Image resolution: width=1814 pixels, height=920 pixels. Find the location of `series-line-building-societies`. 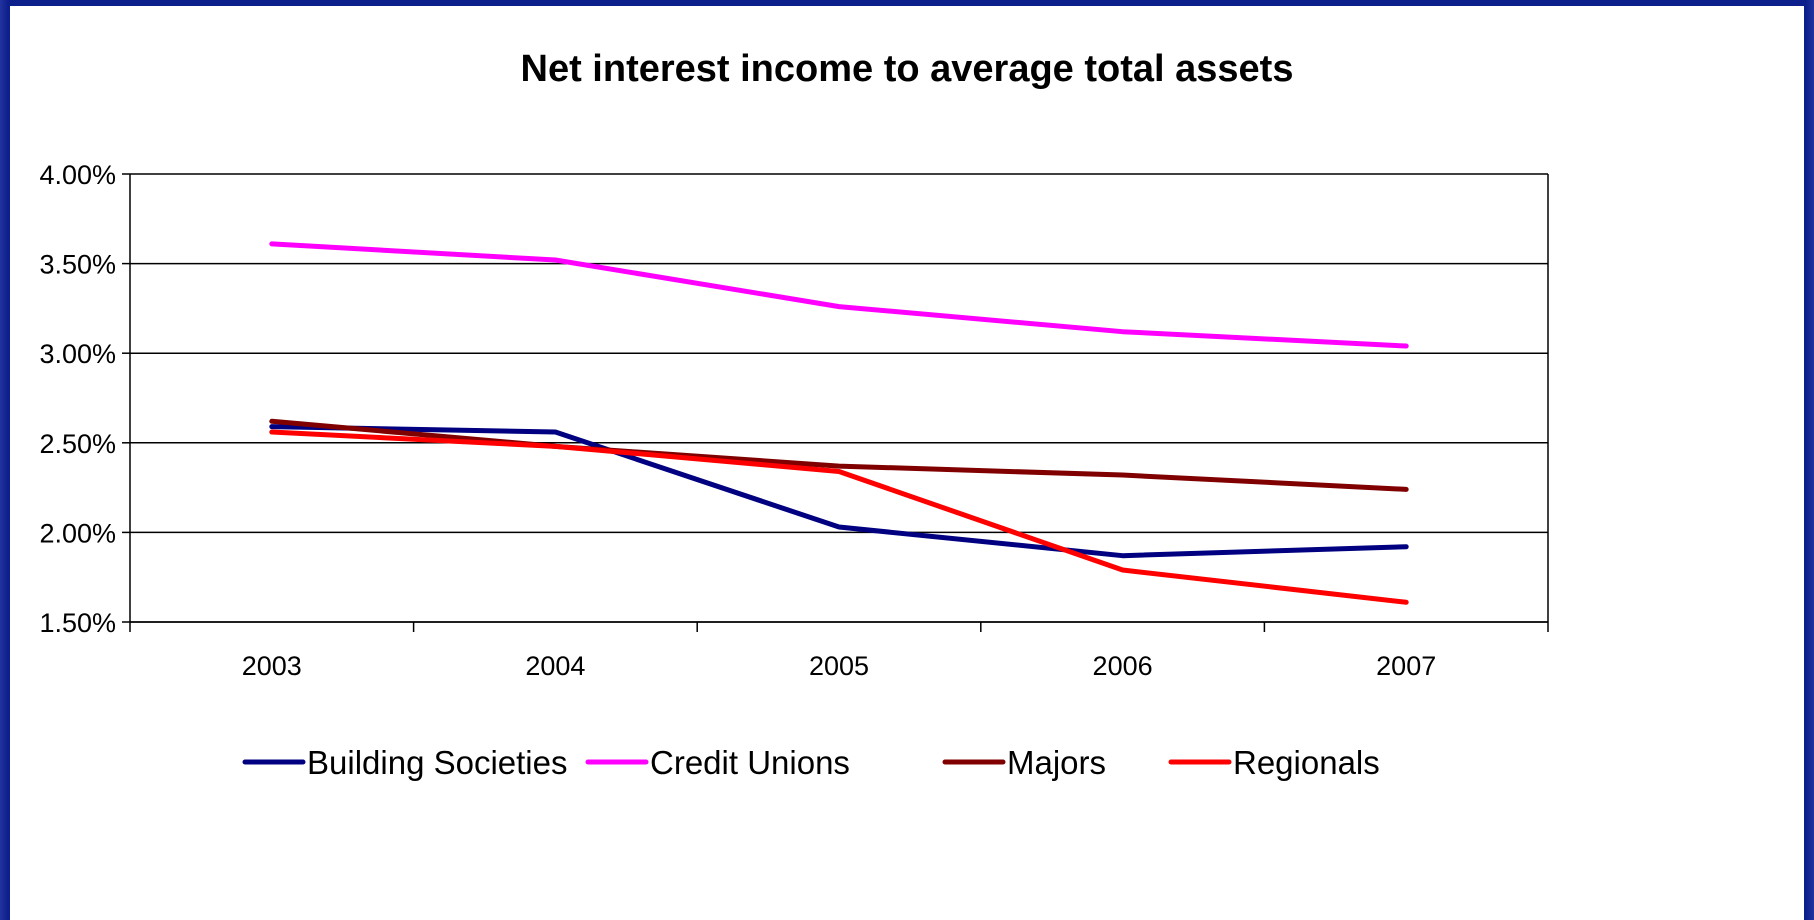

series-line-building-societies is located at coordinates (839, 491).